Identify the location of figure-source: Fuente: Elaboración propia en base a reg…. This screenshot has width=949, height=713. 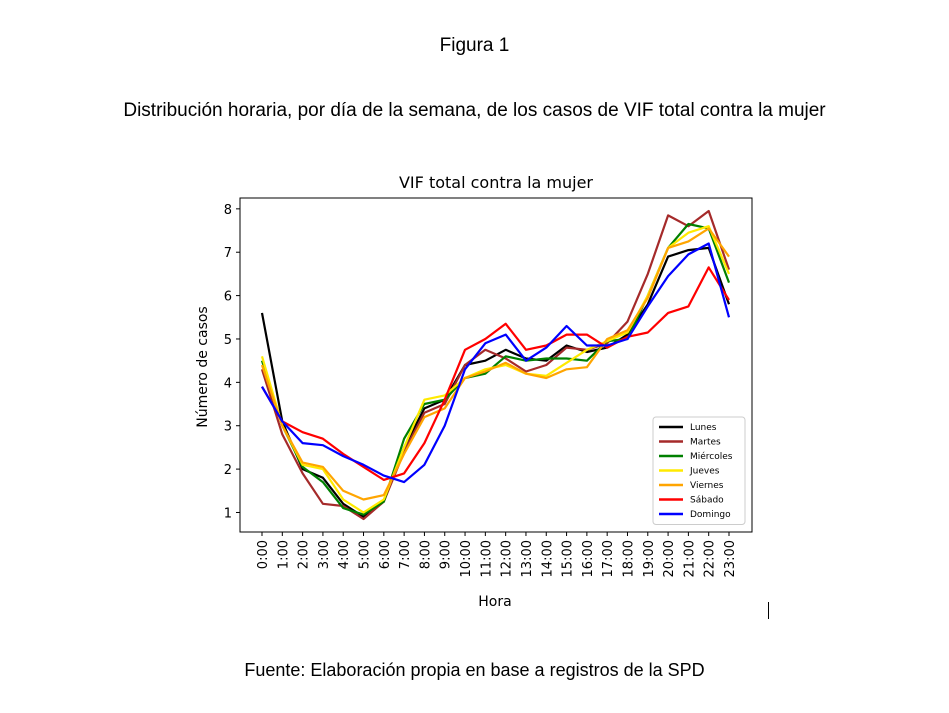
(474, 670).